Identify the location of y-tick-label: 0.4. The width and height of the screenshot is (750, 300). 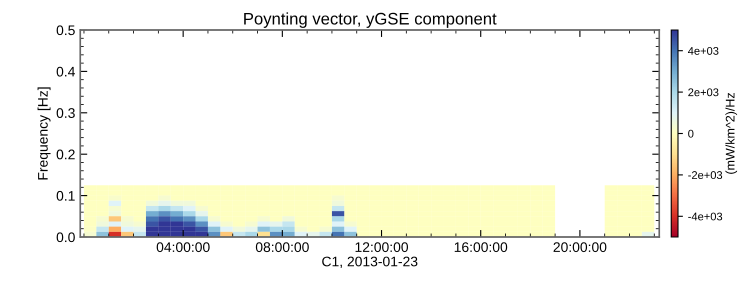
(65, 71).